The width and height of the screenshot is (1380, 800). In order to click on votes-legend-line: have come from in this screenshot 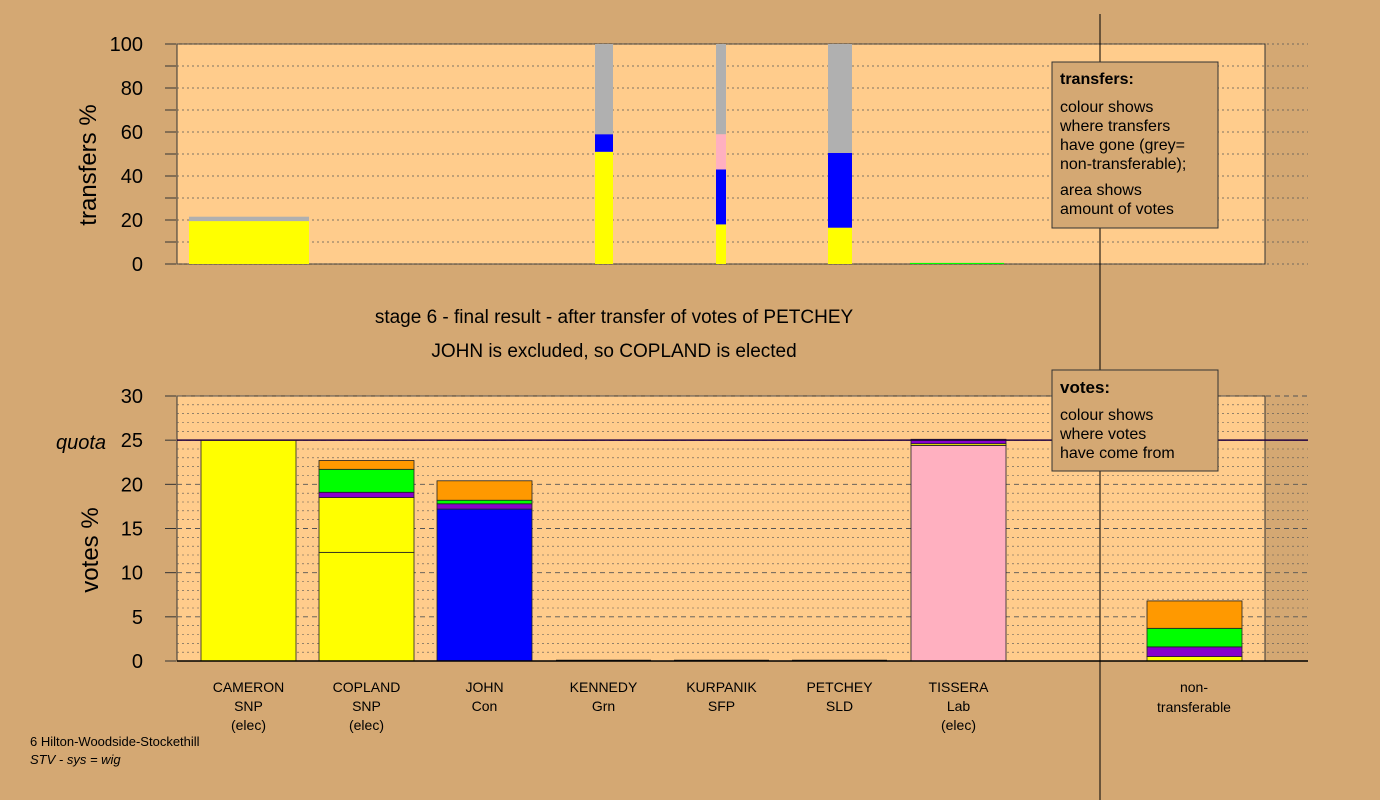, I will do `click(1117, 453)`.